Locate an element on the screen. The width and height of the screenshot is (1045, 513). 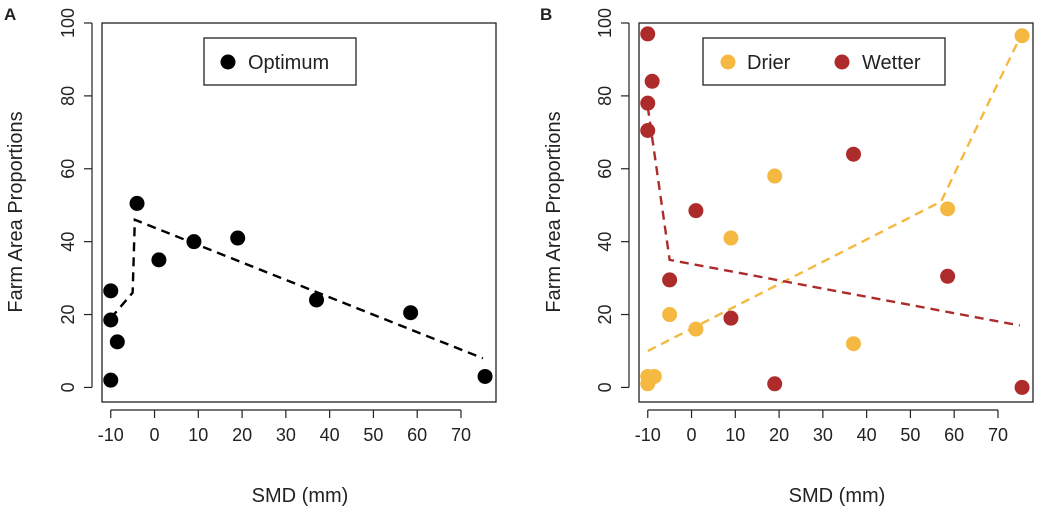
legend-label-wetter: Wetter is located at coordinates (891, 63).